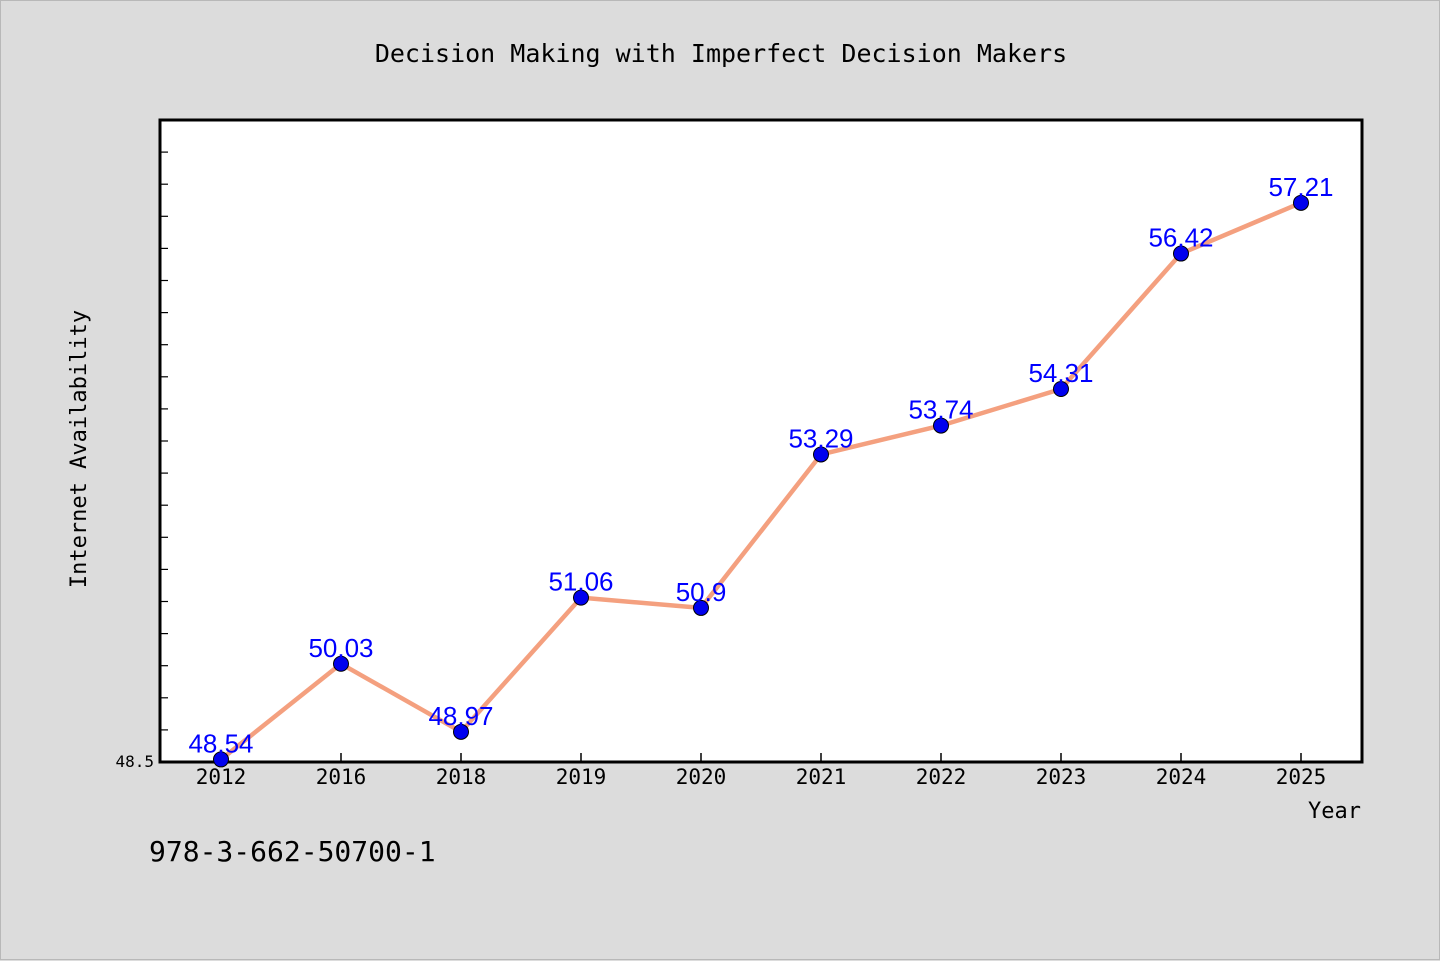  Describe the element at coordinates (1300, 187) in the screenshot. I see `data-label: 57.21` at that location.